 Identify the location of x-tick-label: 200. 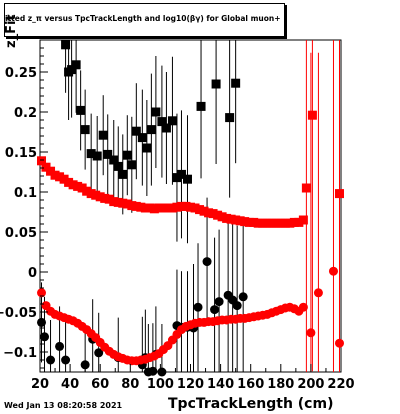
(310, 384).